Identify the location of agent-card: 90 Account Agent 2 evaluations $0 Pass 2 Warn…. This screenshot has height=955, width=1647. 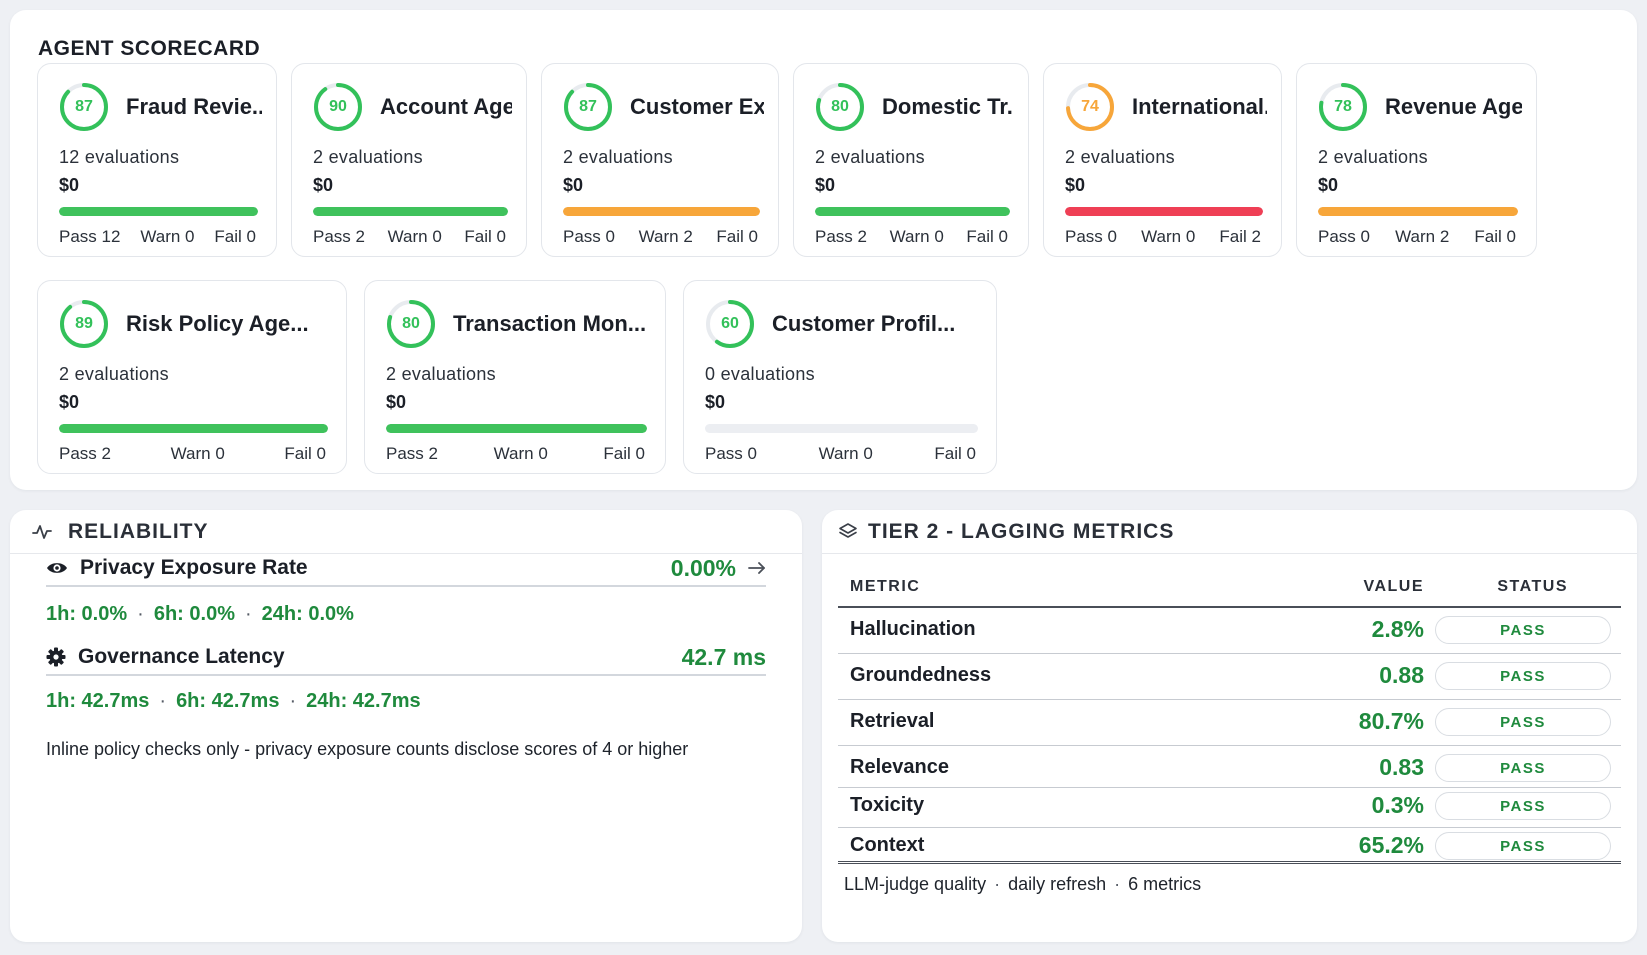
(409, 160).